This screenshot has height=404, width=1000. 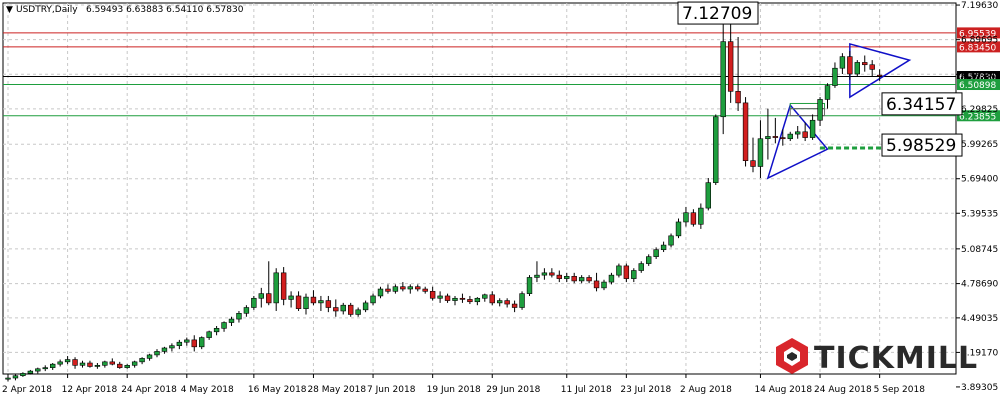 I want to click on price-callout: 6.34157, so click(x=922, y=104).